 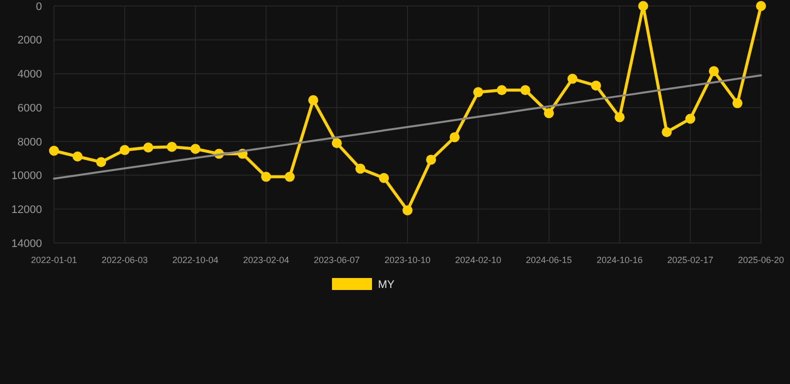 What do you see at coordinates (125, 260) in the screenshot?
I see `x-tick-label: 2022-06-03` at bounding box center [125, 260].